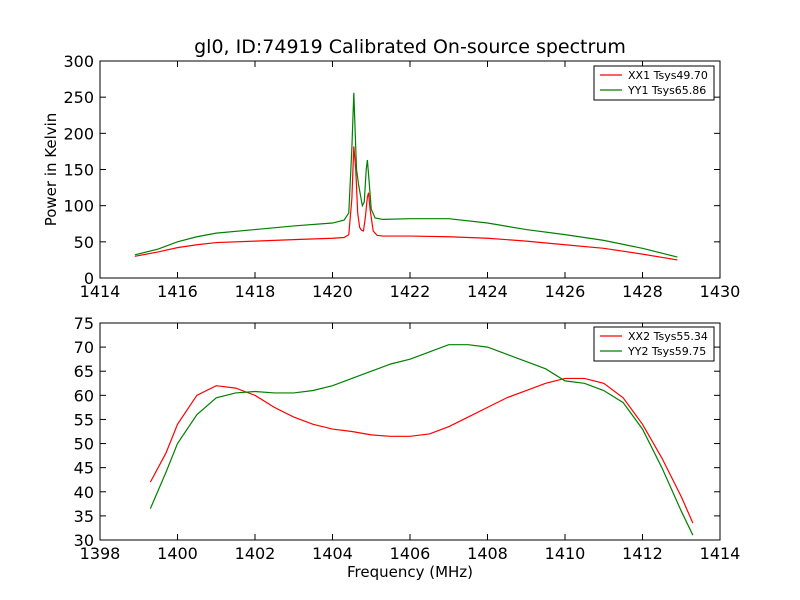  What do you see at coordinates (406, 203) in the screenshot?
I see `series-line-xx1` at bounding box center [406, 203].